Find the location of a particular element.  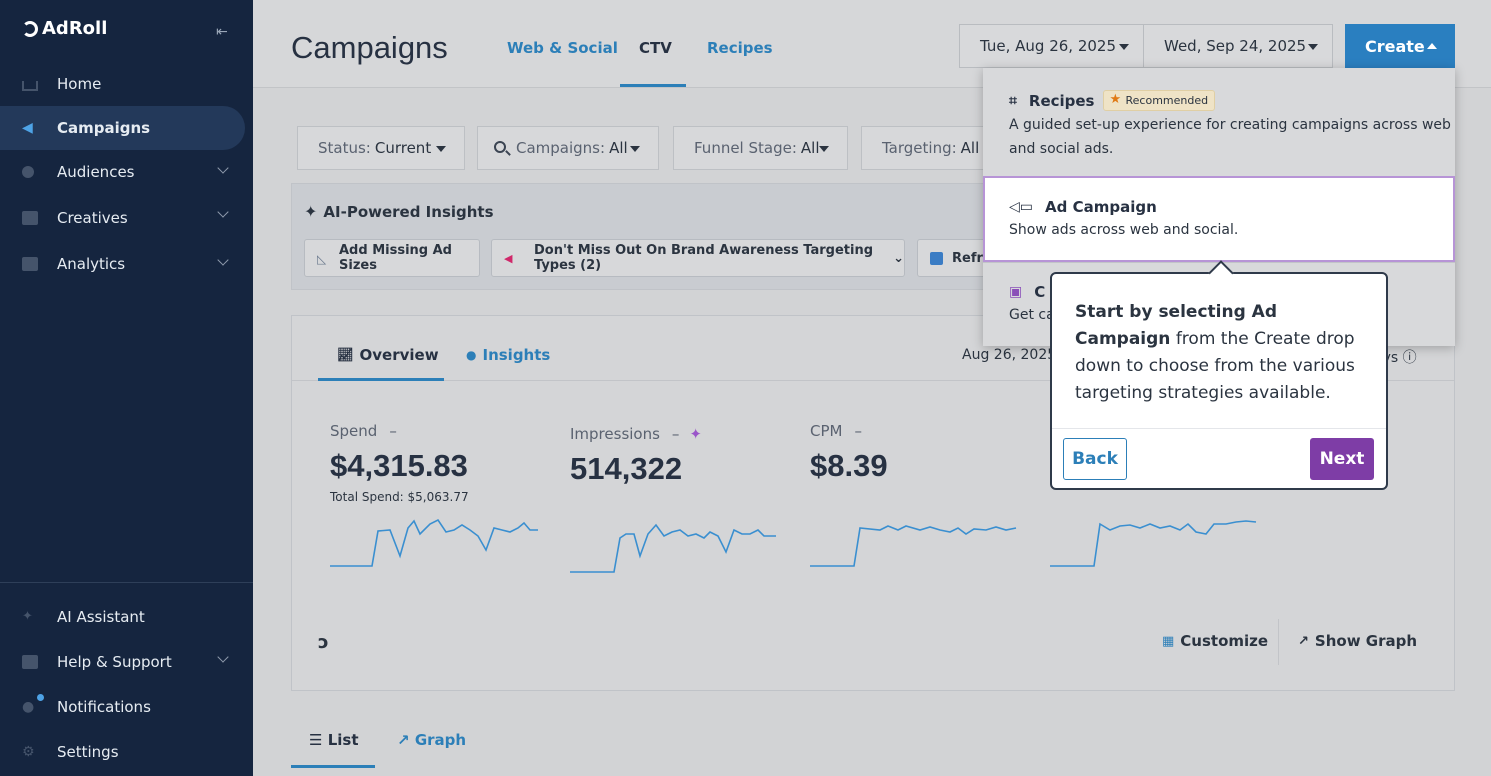

tab-label: Graph is located at coordinates (440, 740).